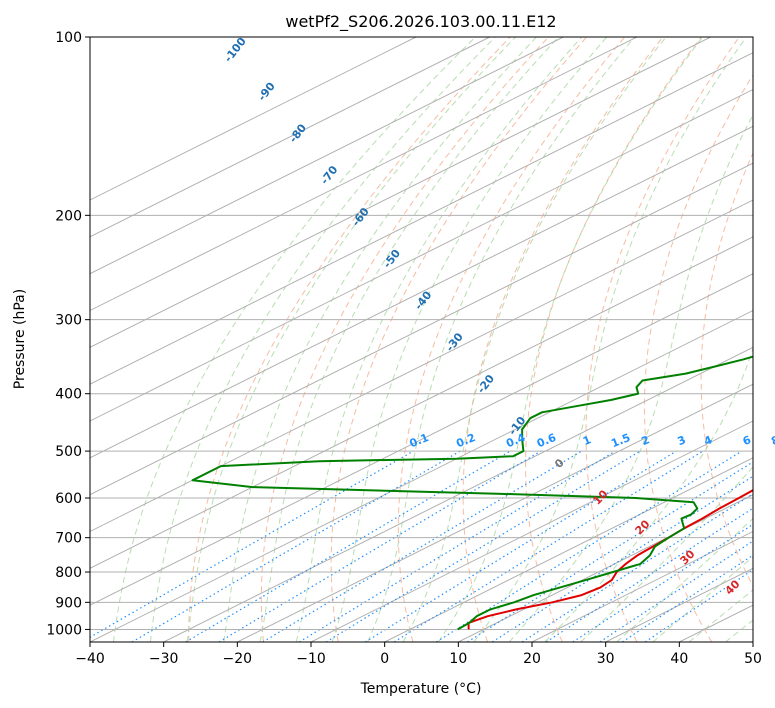 Image resolution: width=775 pixels, height=708 pixels. I want to click on x-axis: −40 −30 −20 −10 0 10 20 30 40 50, so click(418, 654).